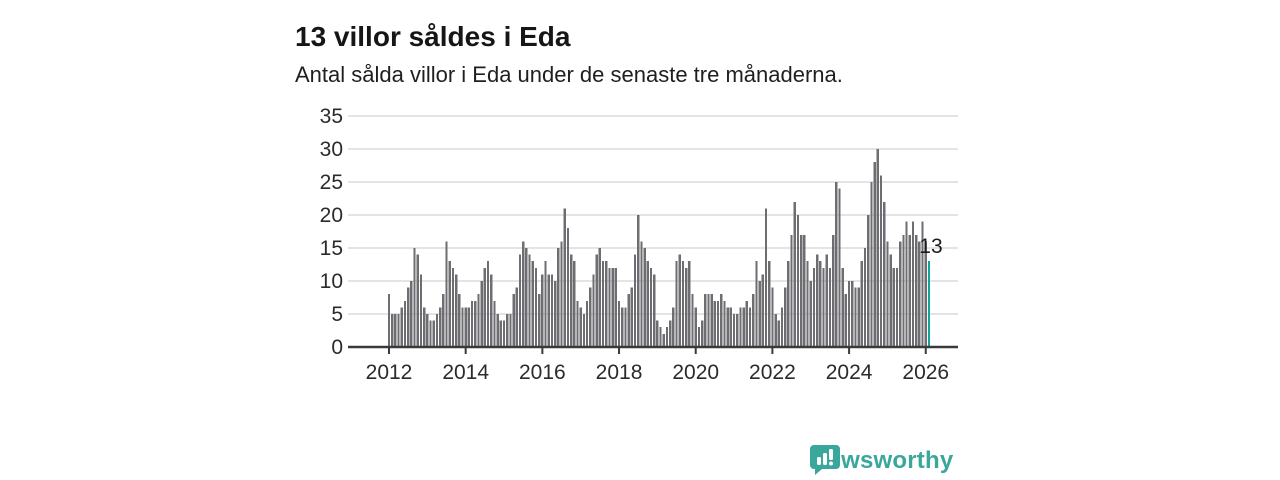 The image size is (1280, 480). What do you see at coordinates (465, 372) in the screenshot?
I see `x-tick-label: 2014` at bounding box center [465, 372].